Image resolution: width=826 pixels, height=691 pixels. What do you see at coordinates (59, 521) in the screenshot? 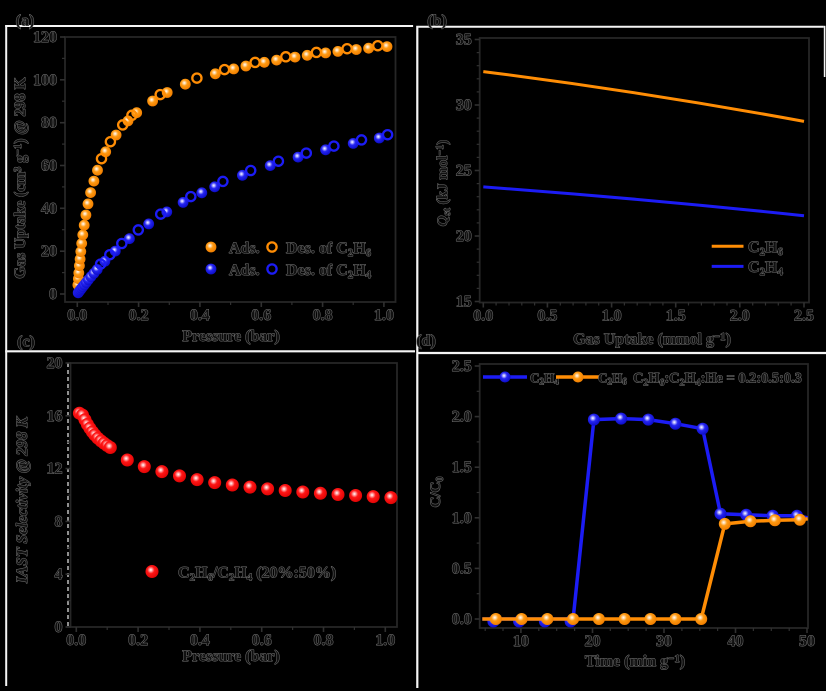
I see `svg-text: 8` at bounding box center [59, 521].